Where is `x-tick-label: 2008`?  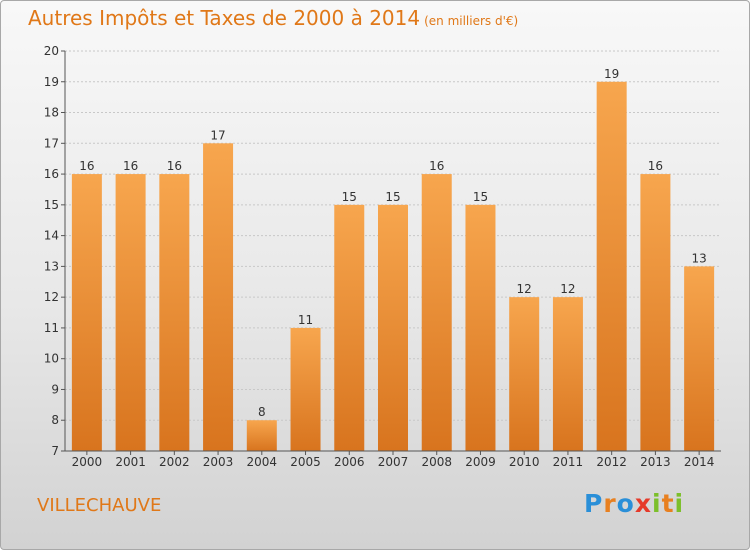 x-tick-label: 2008 is located at coordinates (436, 462).